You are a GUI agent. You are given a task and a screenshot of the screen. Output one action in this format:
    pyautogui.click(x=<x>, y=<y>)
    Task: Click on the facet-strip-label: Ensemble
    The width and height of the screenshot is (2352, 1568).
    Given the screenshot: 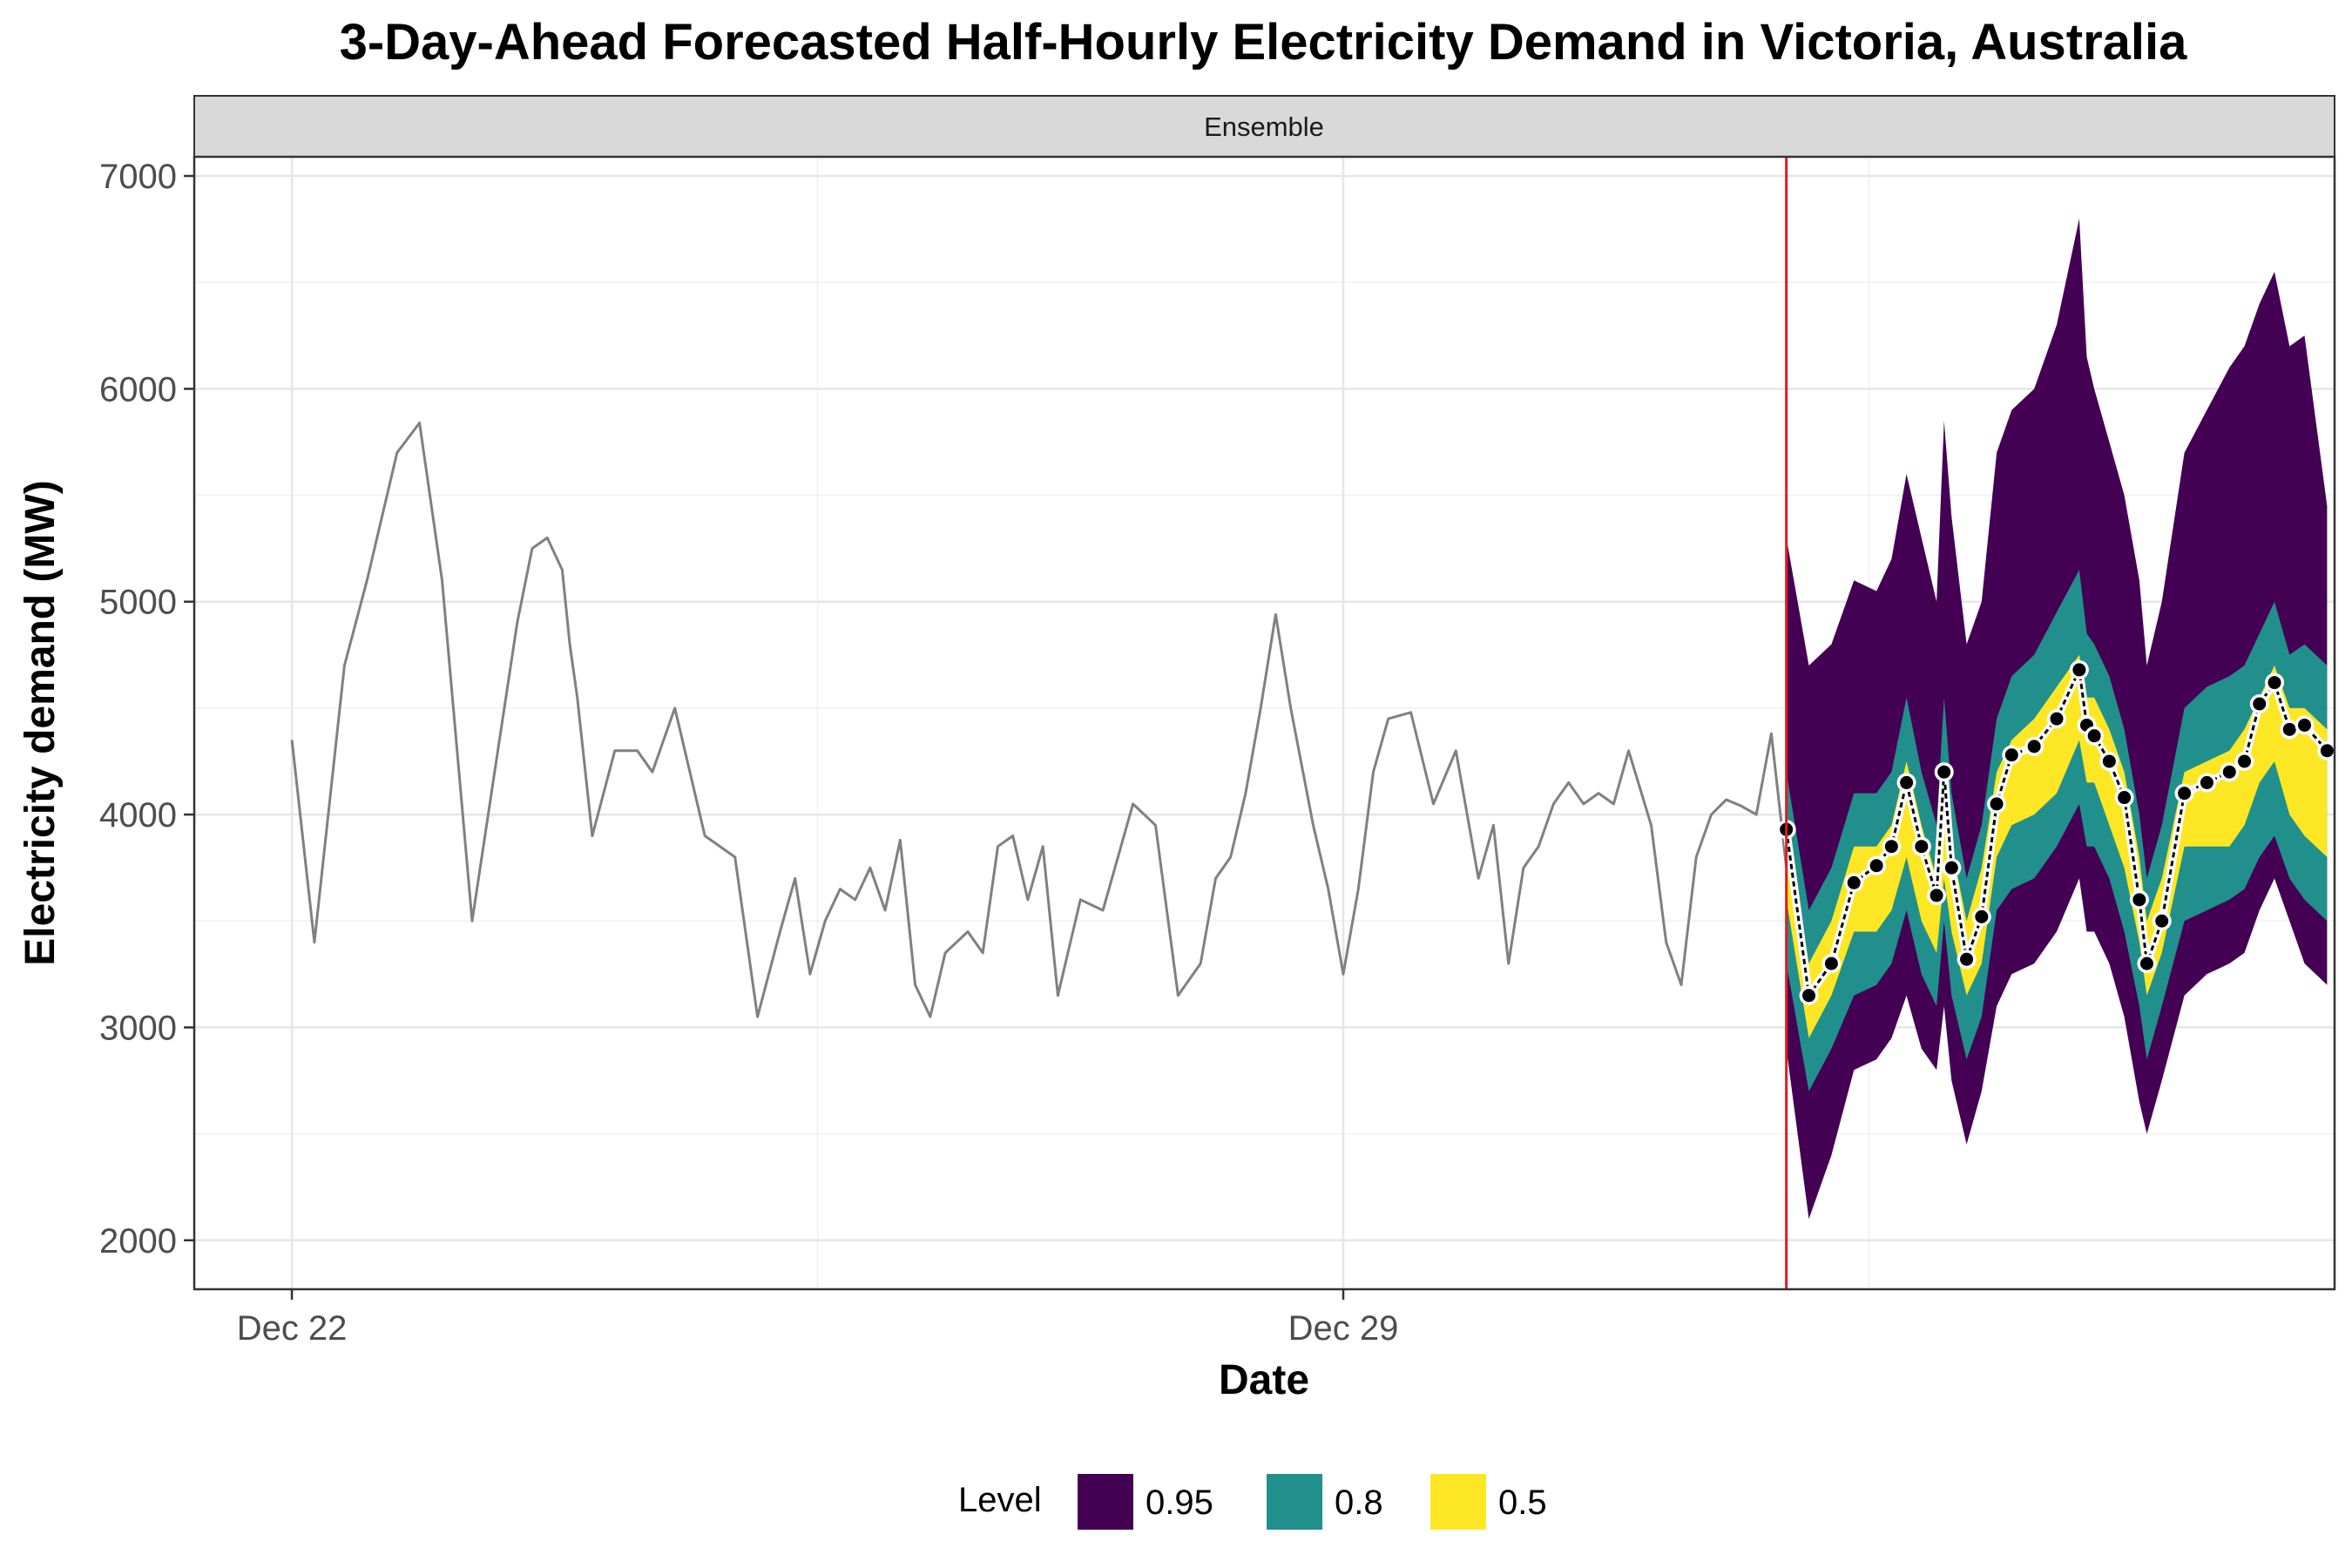 What is the action you would take?
    pyautogui.click(x=1264, y=127)
    